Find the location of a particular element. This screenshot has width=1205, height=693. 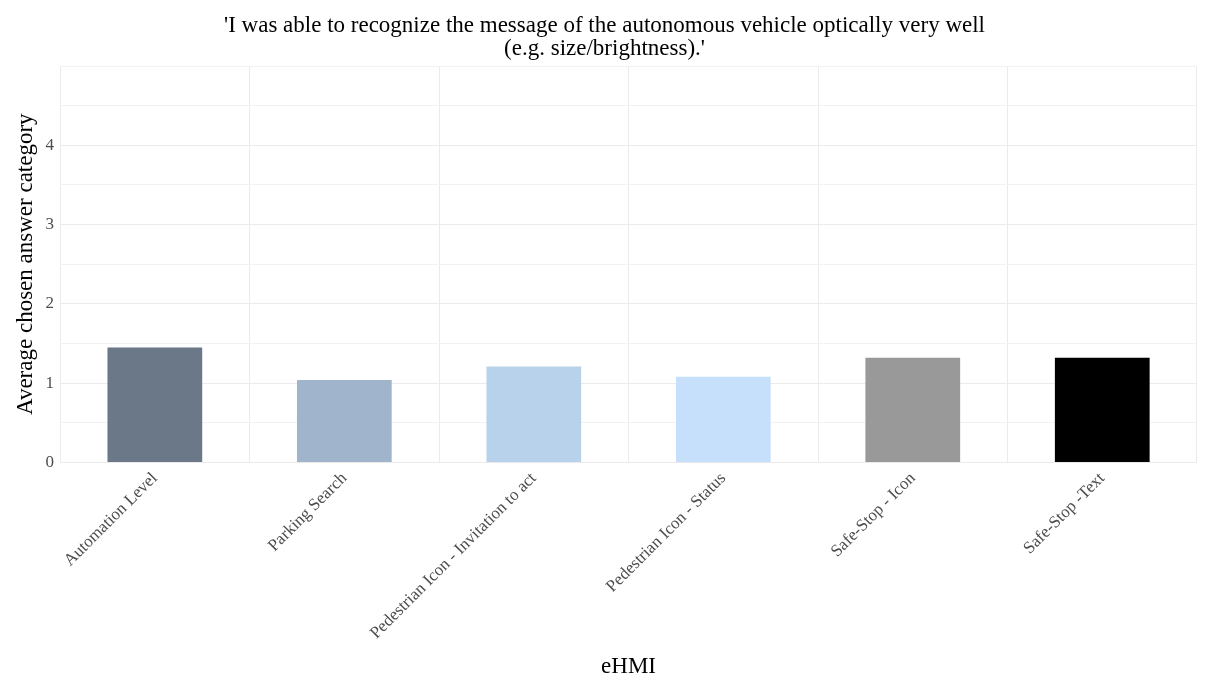

y-tick-label: 1 is located at coordinates (50, 382).